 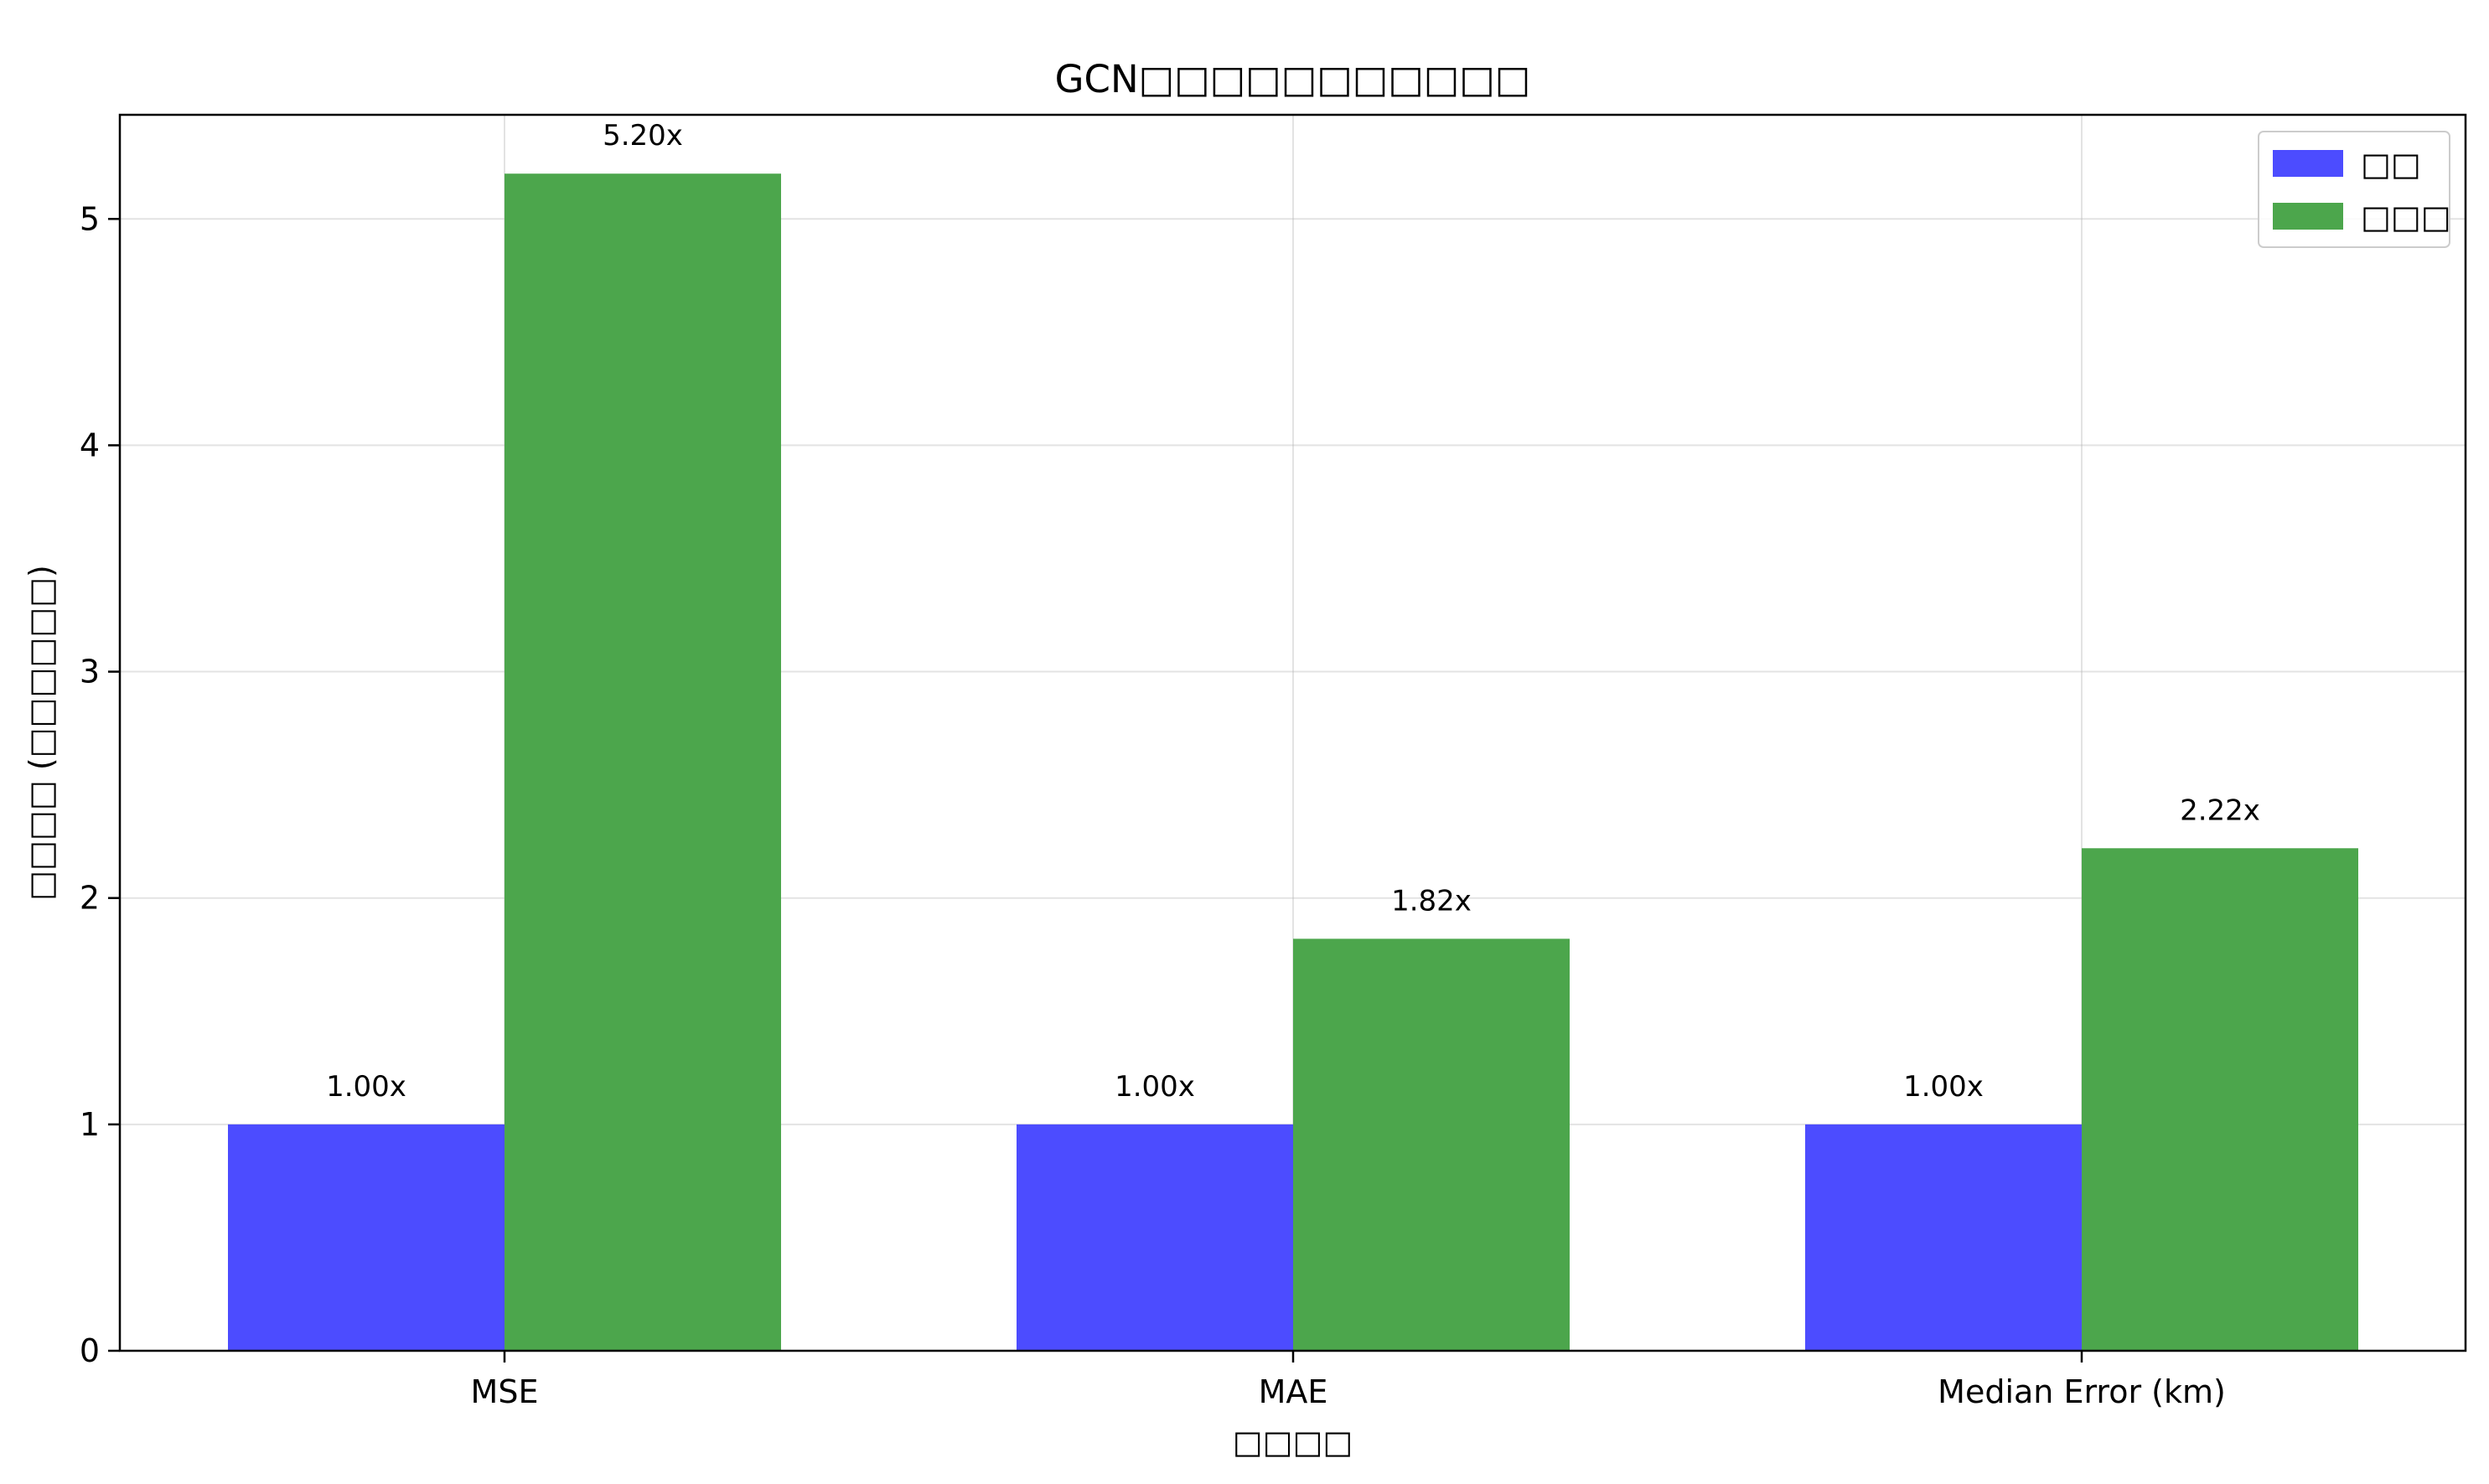 What do you see at coordinates (1293, 1442) in the screenshot?
I see `x-axis-title: □□□□` at bounding box center [1293, 1442].